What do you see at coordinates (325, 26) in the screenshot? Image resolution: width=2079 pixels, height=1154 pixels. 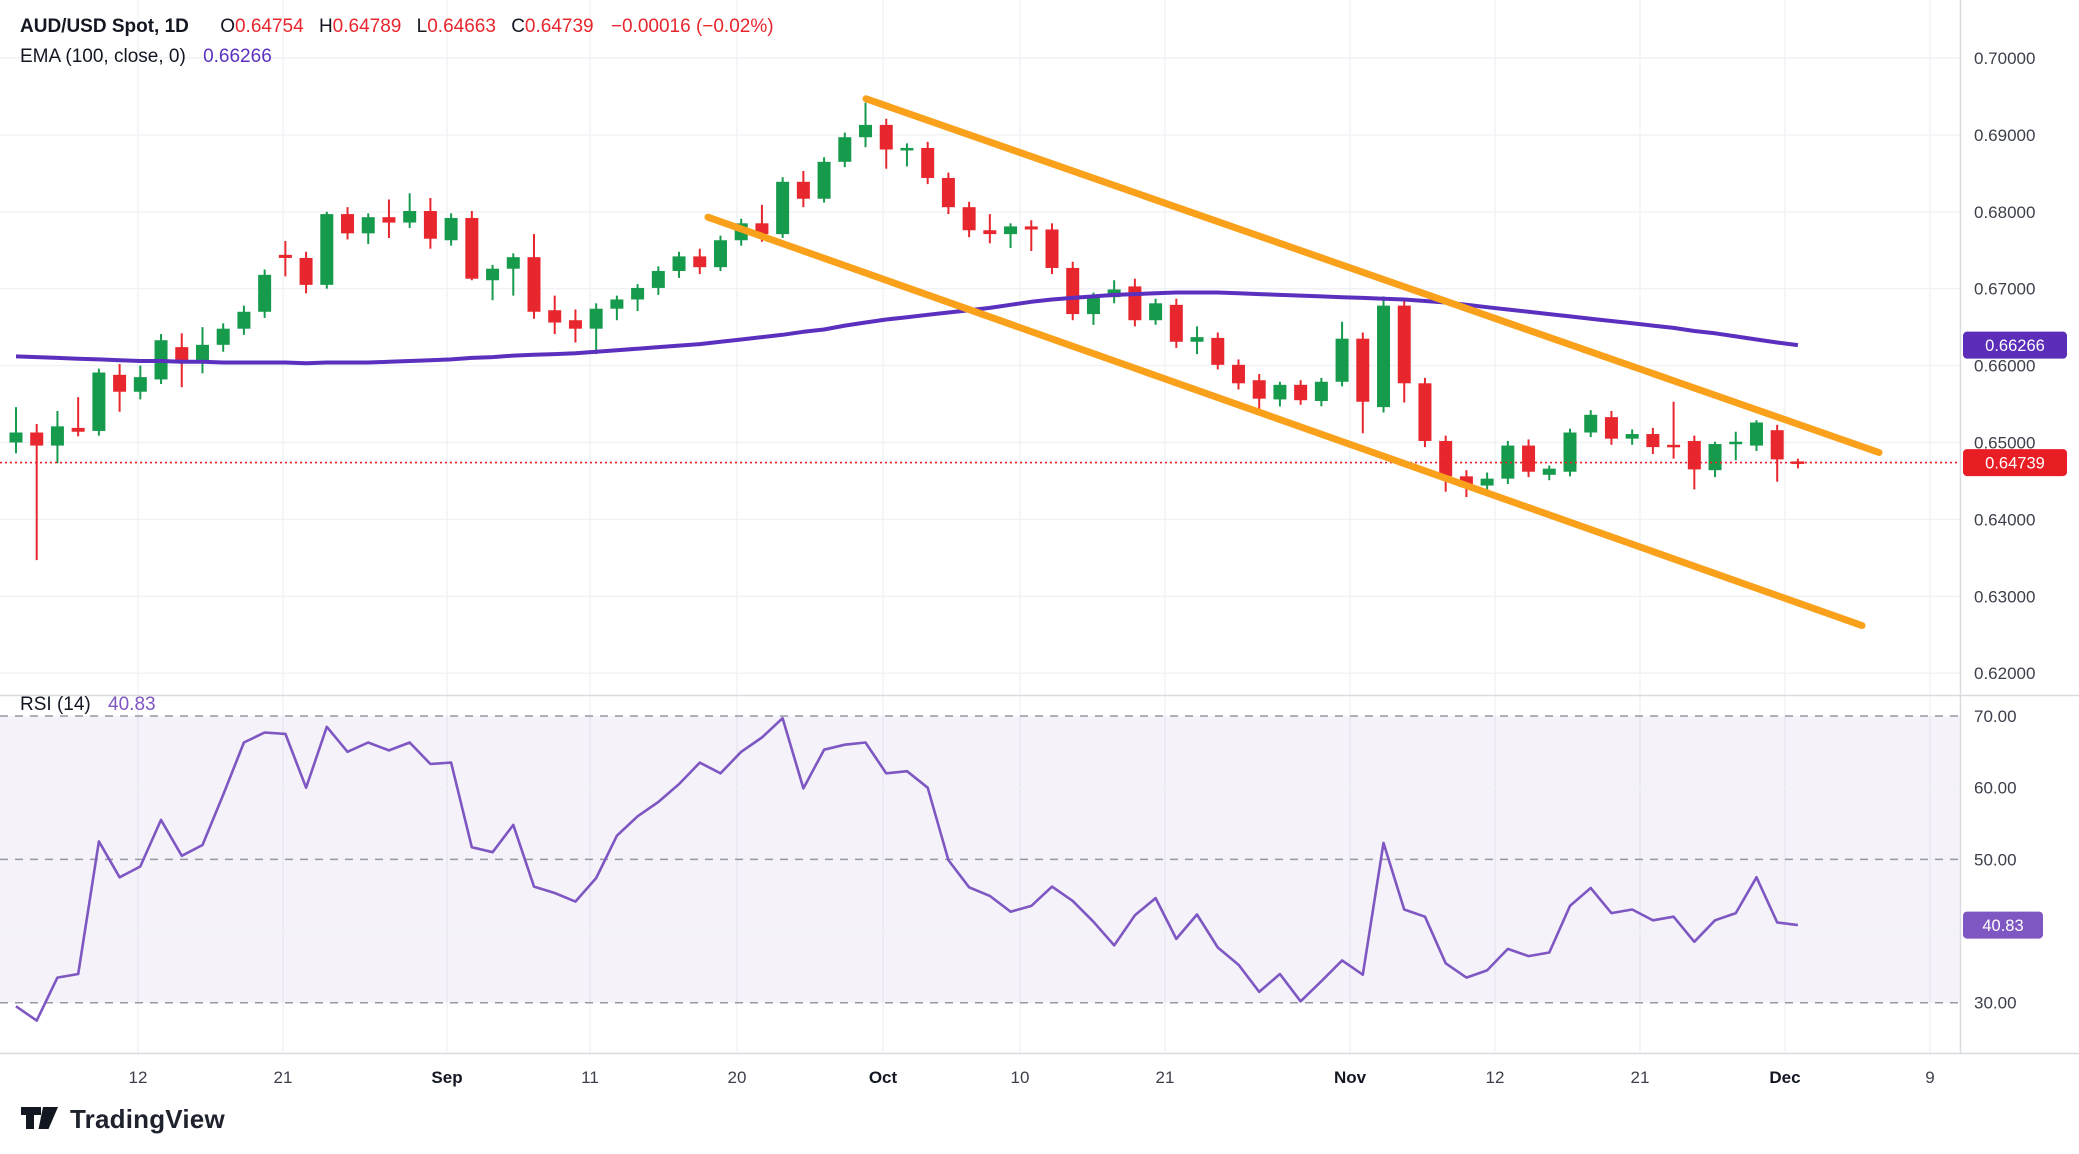 I see `high-label: H` at bounding box center [325, 26].